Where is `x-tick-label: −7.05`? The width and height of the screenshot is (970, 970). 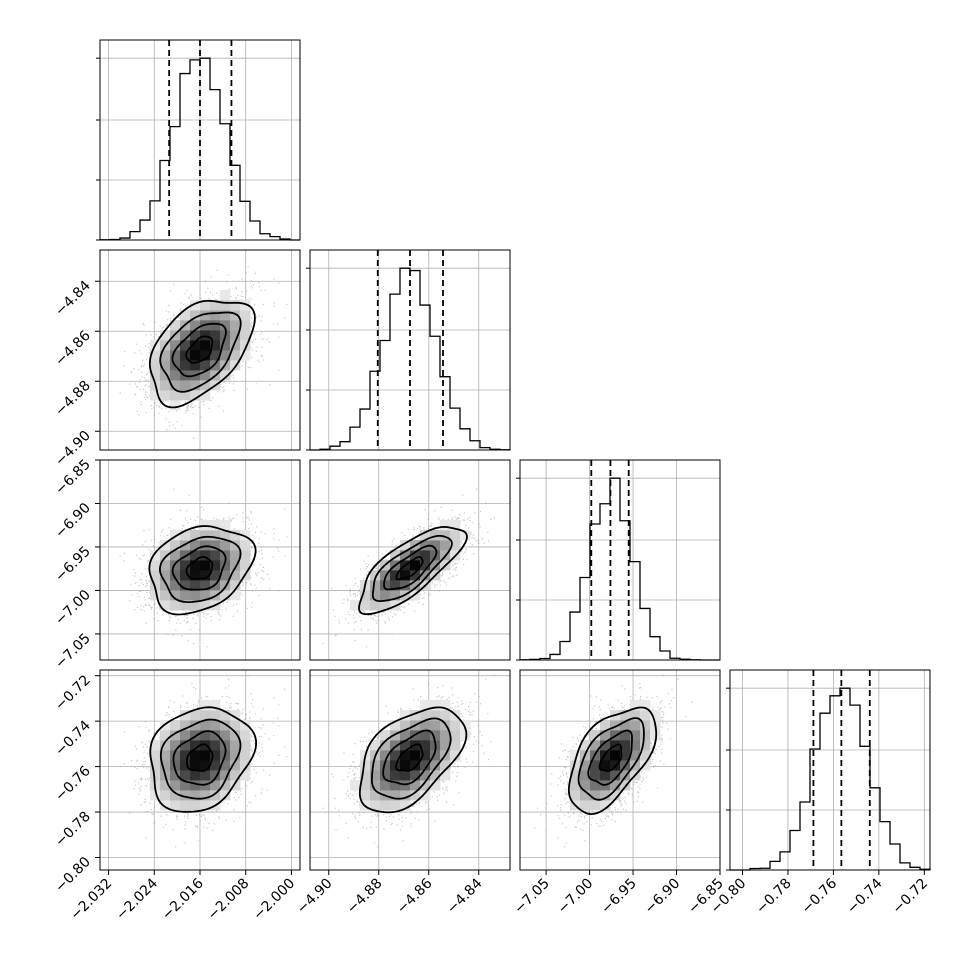 x-tick-label: −7.05 is located at coordinates (532, 897).